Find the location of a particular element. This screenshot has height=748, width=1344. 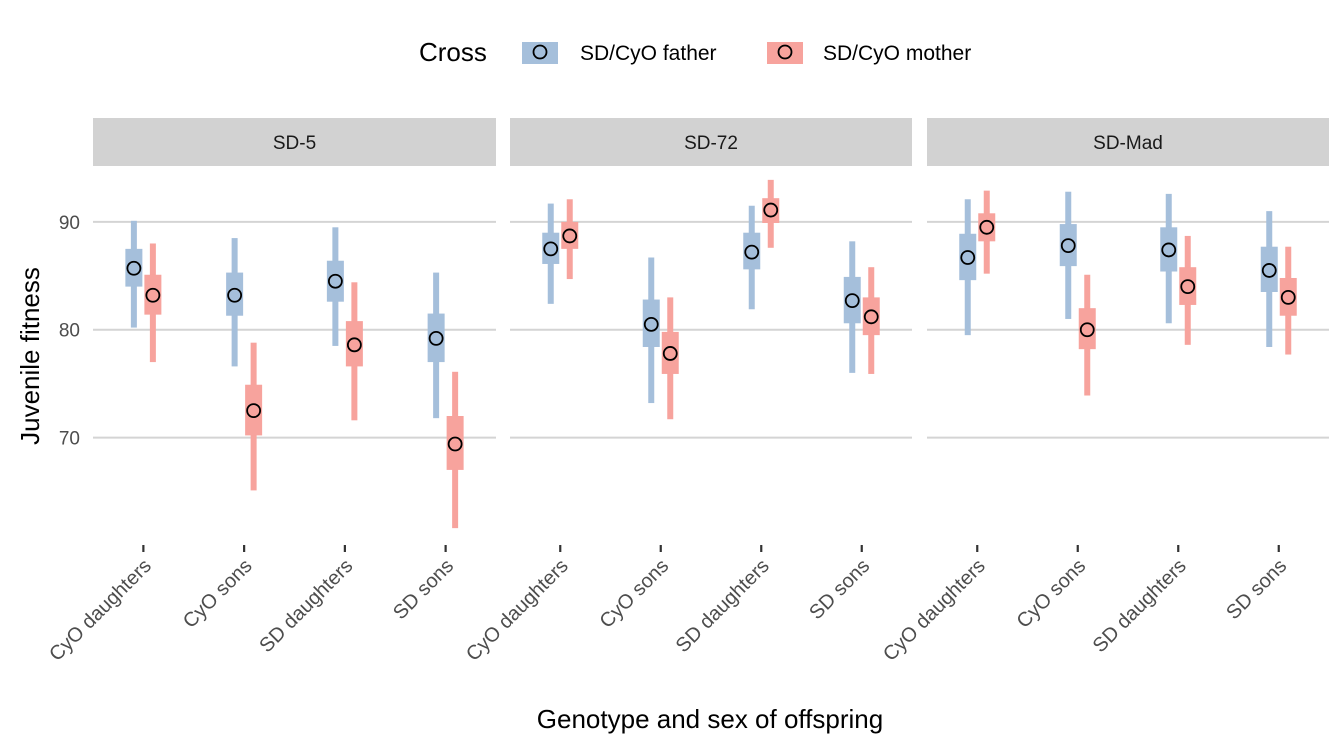

legend-key-mother is located at coordinates (785, 53).